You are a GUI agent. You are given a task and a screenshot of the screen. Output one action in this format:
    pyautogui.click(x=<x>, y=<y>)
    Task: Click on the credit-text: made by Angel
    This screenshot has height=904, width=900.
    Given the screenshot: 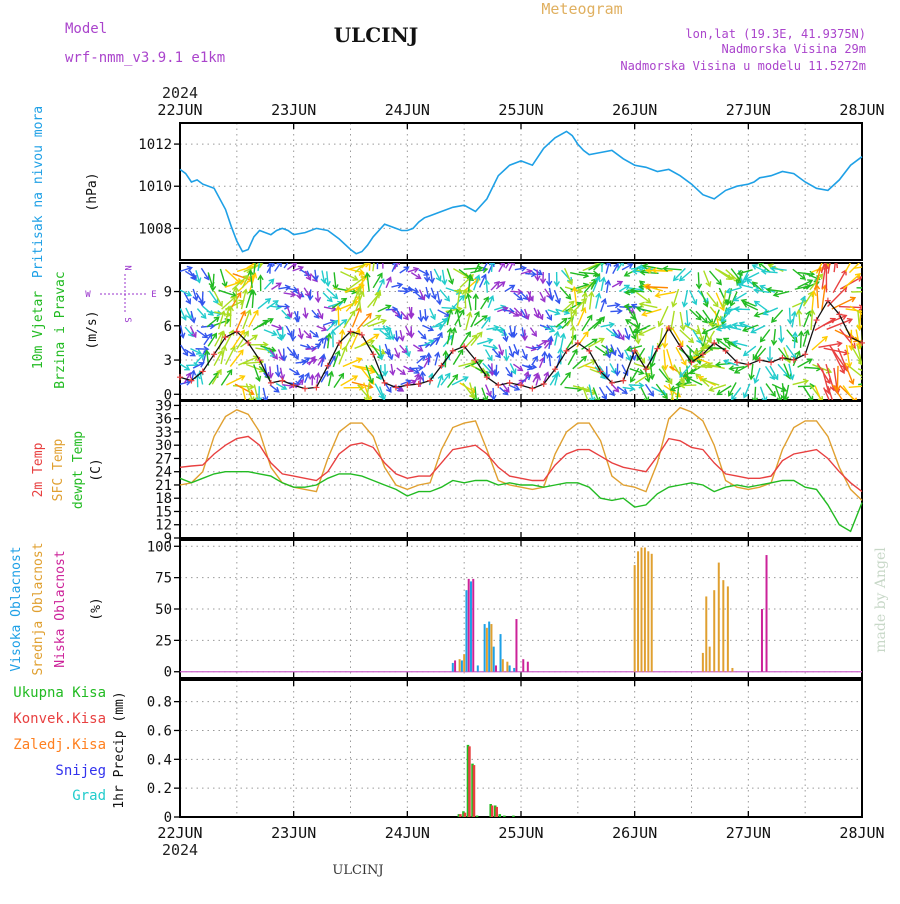 What is the action you would take?
    pyautogui.click(x=881, y=600)
    